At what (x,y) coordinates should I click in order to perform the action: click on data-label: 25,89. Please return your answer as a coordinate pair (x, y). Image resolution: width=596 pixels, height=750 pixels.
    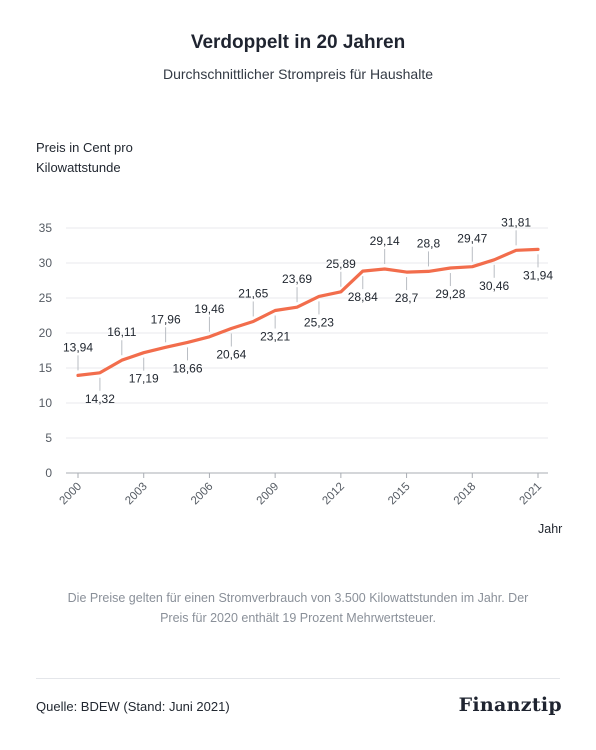
    Looking at the image, I should click on (341, 264).